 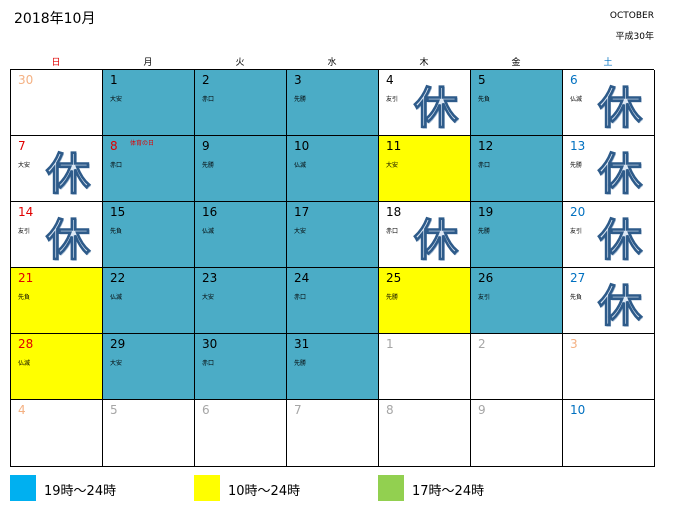 What do you see at coordinates (26, 80) in the screenshot?
I see `day-number: 30` at bounding box center [26, 80].